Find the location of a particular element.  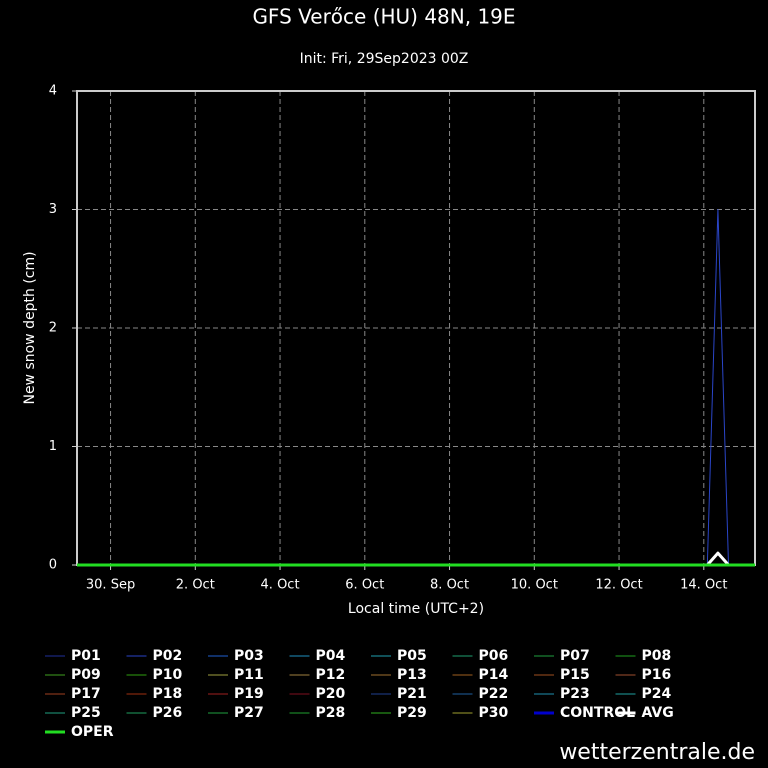

legend-label: P24 is located at coordinates (657, 694).